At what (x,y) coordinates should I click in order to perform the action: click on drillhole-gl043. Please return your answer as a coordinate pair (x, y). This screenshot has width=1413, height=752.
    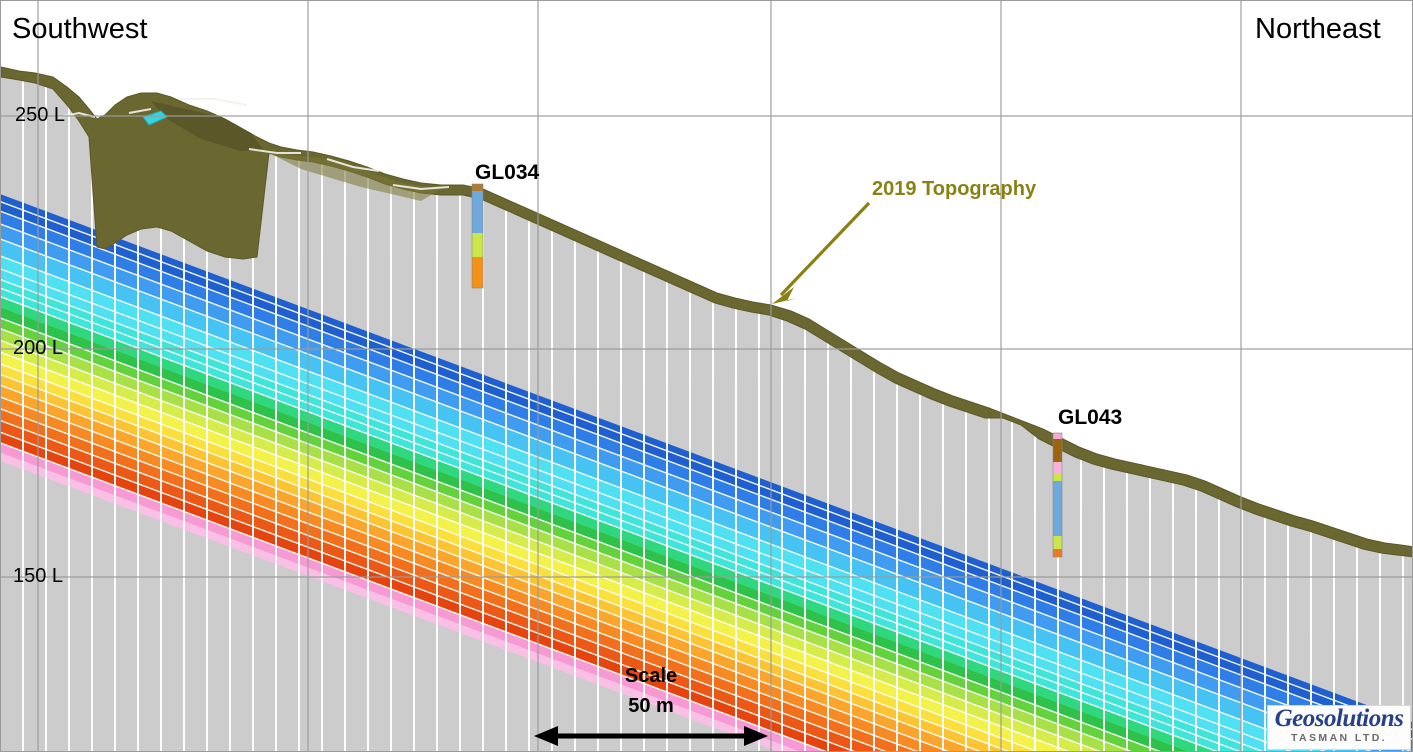
    Looking at the image, I should click on (1057, 495).